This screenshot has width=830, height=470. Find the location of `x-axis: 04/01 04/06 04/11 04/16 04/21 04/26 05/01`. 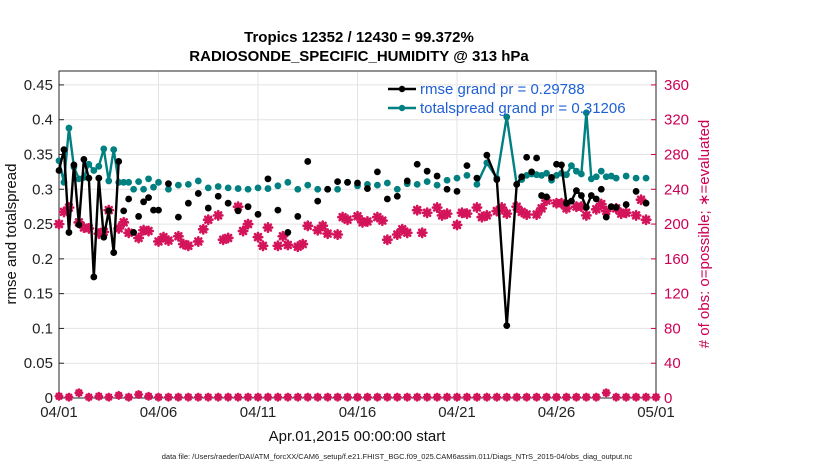

x-axis: 04/01 04/06 04/11 04/16 04/21 04/26 05/01 is located at coordinates (357, 407).